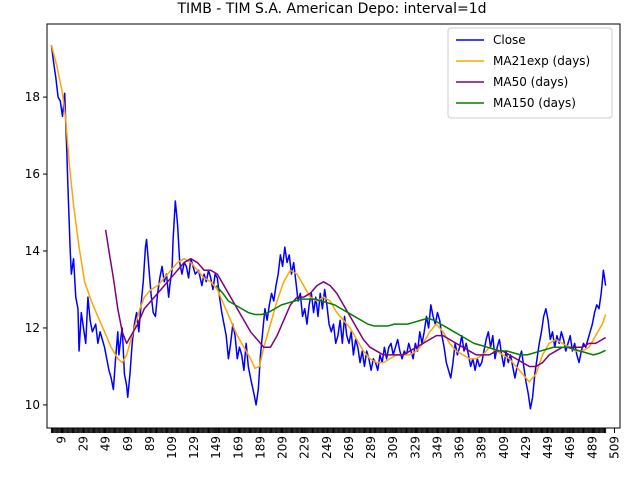 This screenshot has width=640, height=480. I want to click on x-tick-label: 9, so click(61, 440).